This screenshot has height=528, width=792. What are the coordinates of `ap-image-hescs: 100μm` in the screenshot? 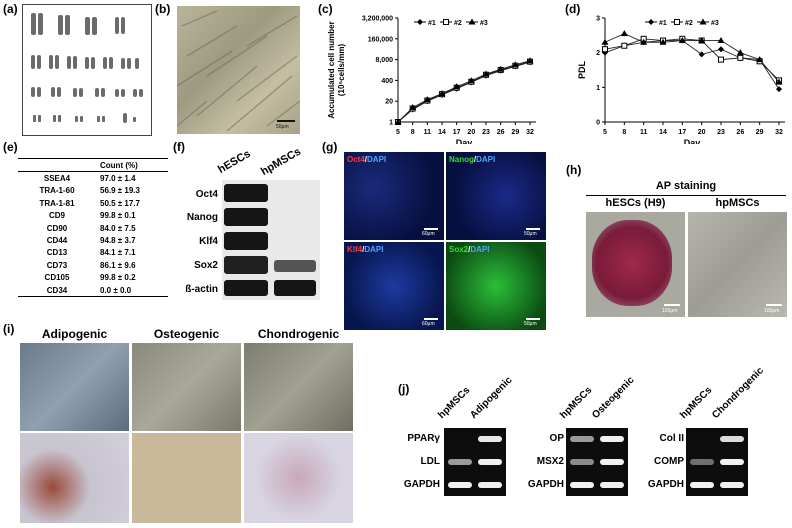 It's located at (635, 264).